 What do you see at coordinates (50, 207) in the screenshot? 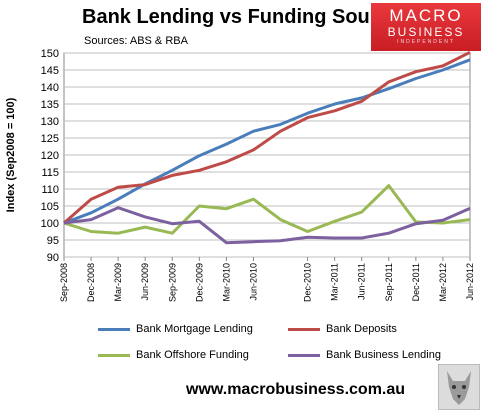
I see `y-tick-label: 105` at bounding box center [50, 207].